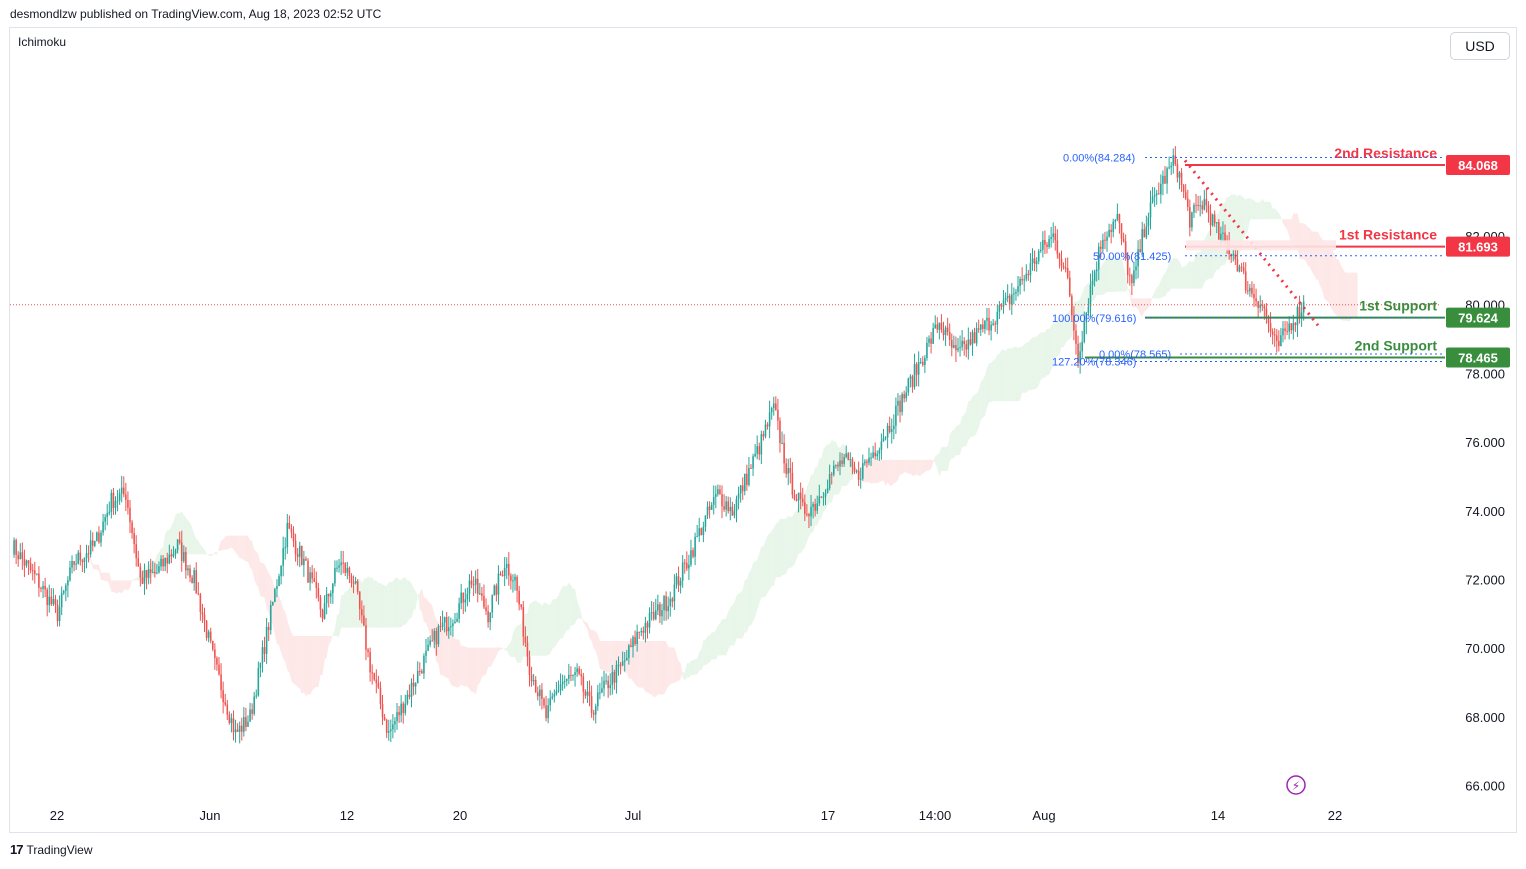  I want to click on indicator-label: Ichimoku, so click(42, 42).